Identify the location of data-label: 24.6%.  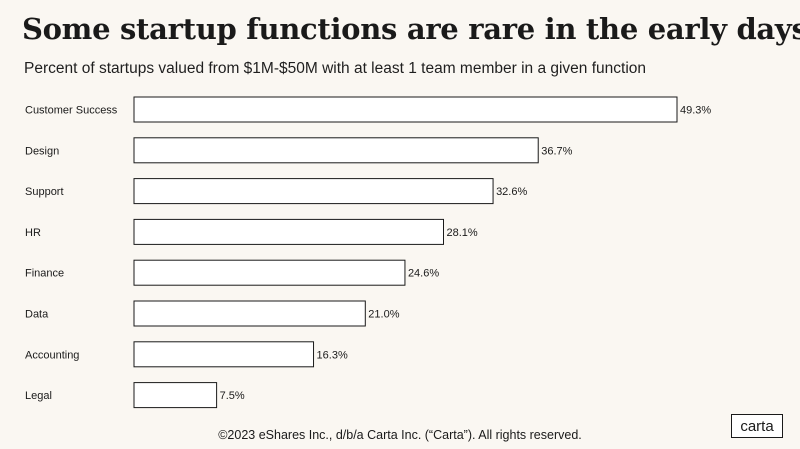
(423, 274).